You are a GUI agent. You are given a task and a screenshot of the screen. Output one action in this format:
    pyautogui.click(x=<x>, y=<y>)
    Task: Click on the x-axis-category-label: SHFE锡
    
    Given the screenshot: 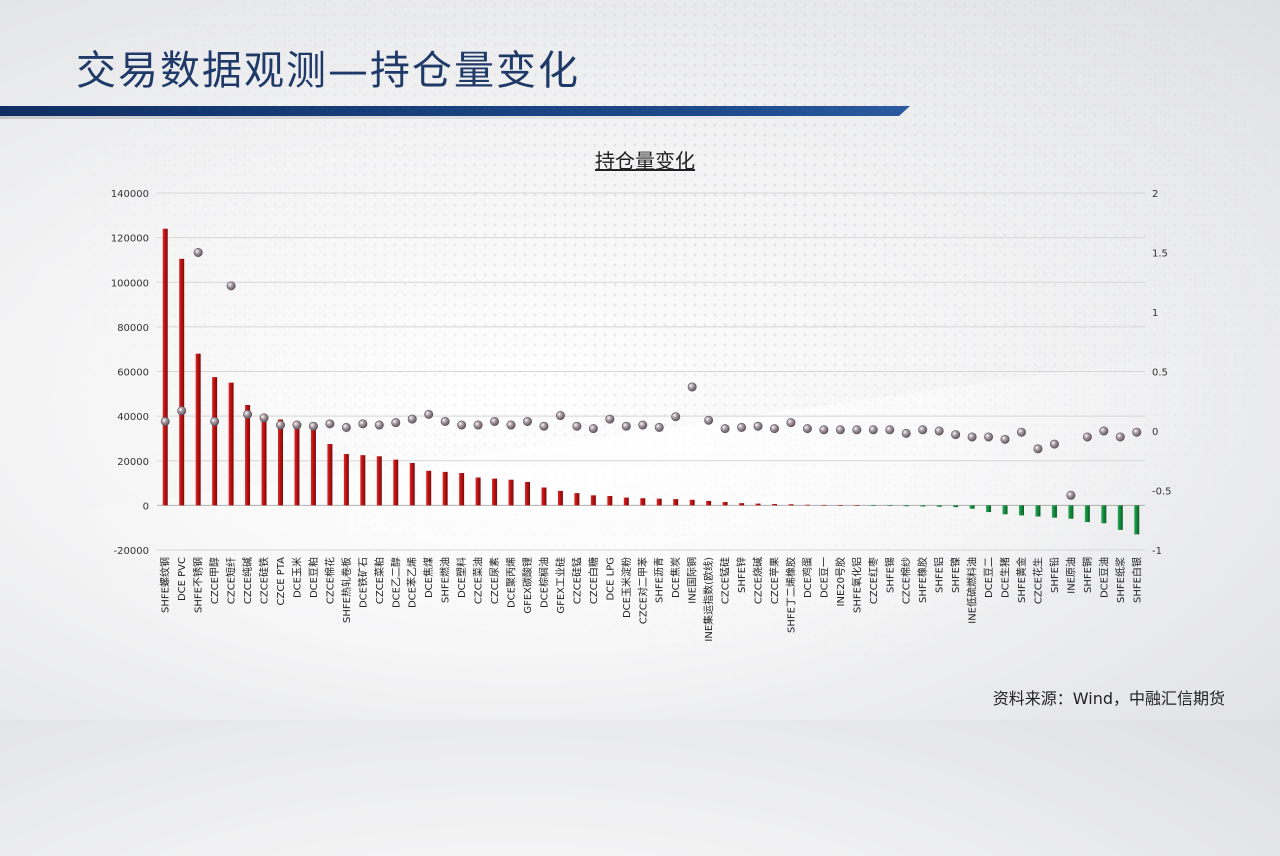 What is the action you would take?
    pyautogui.click(x=889, y=575)
    